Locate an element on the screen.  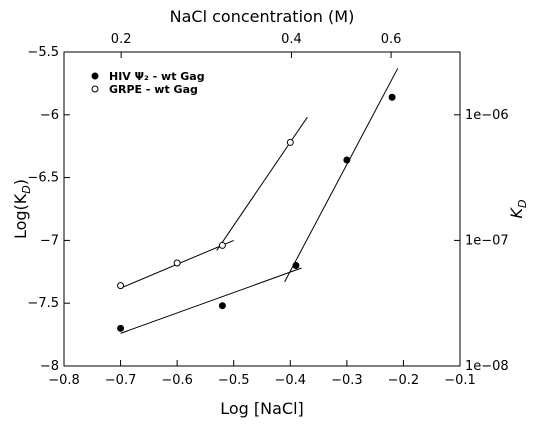
x-tick-label: −0.7 is located at coordinates (121, 380).